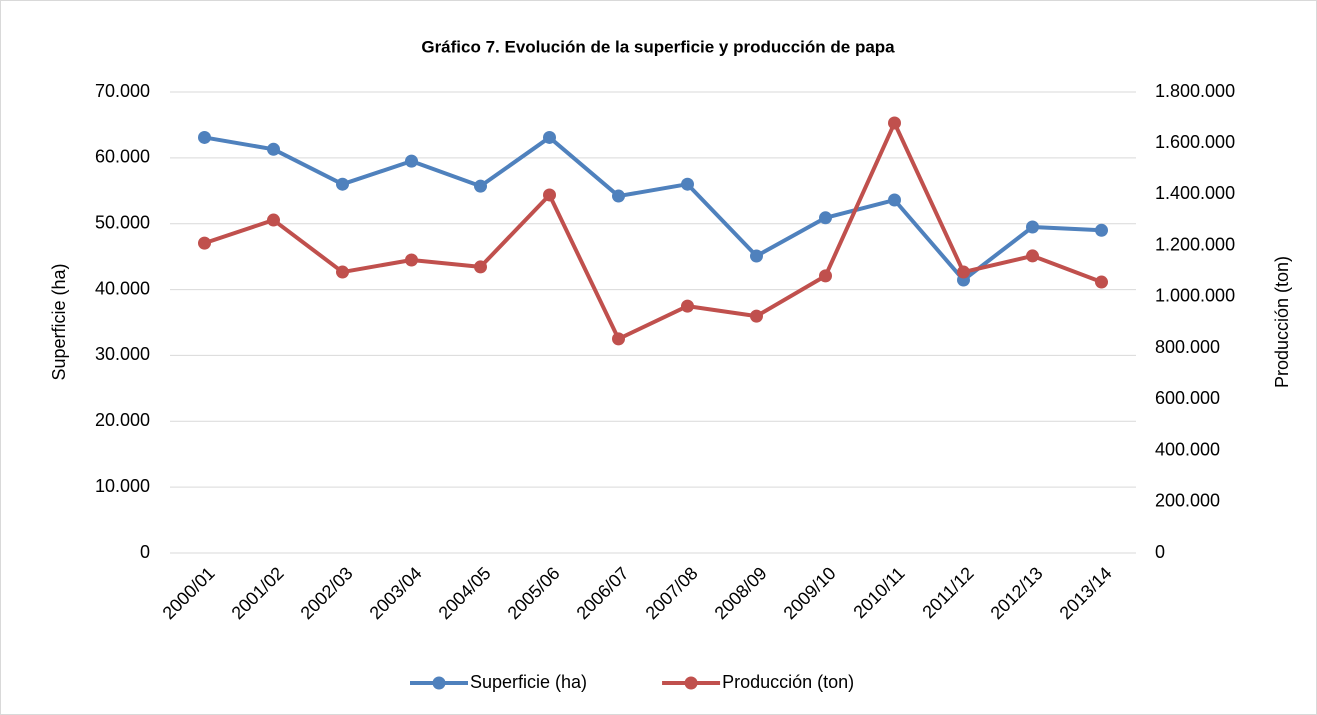  What do you see at coordinates (122, 157) in the screenshot?
I see `y-tick-label: 60.000` at bounding box center [122, 157].